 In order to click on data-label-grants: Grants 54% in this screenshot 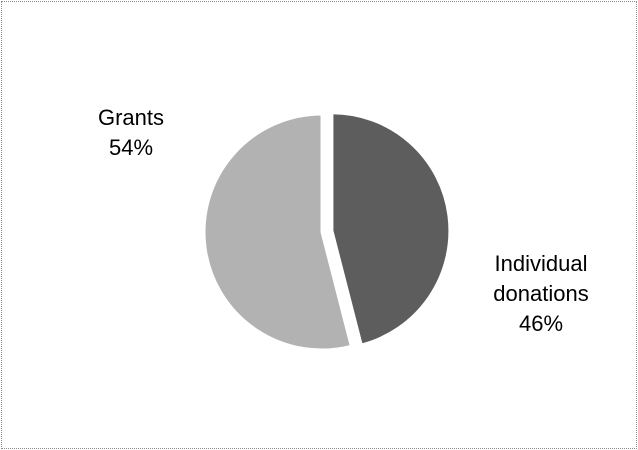, I will do `click(131, 132)`.